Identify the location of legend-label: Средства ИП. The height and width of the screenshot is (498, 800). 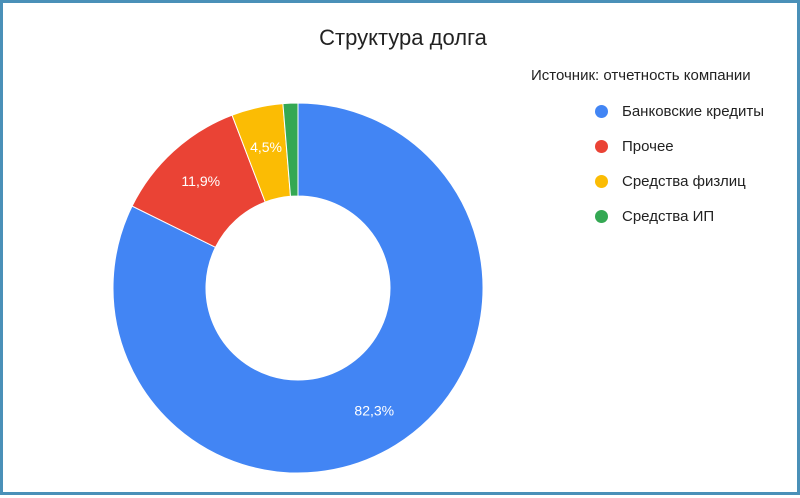
(668, 216).